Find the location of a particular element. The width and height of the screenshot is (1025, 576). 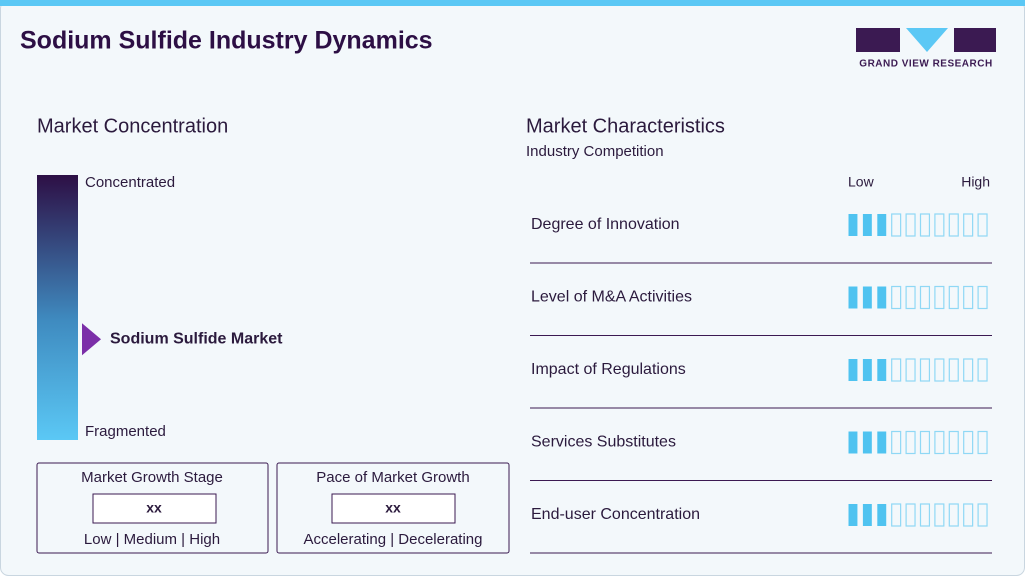

section-subtitle: Industry Competition is located at coordinates (595, 151).